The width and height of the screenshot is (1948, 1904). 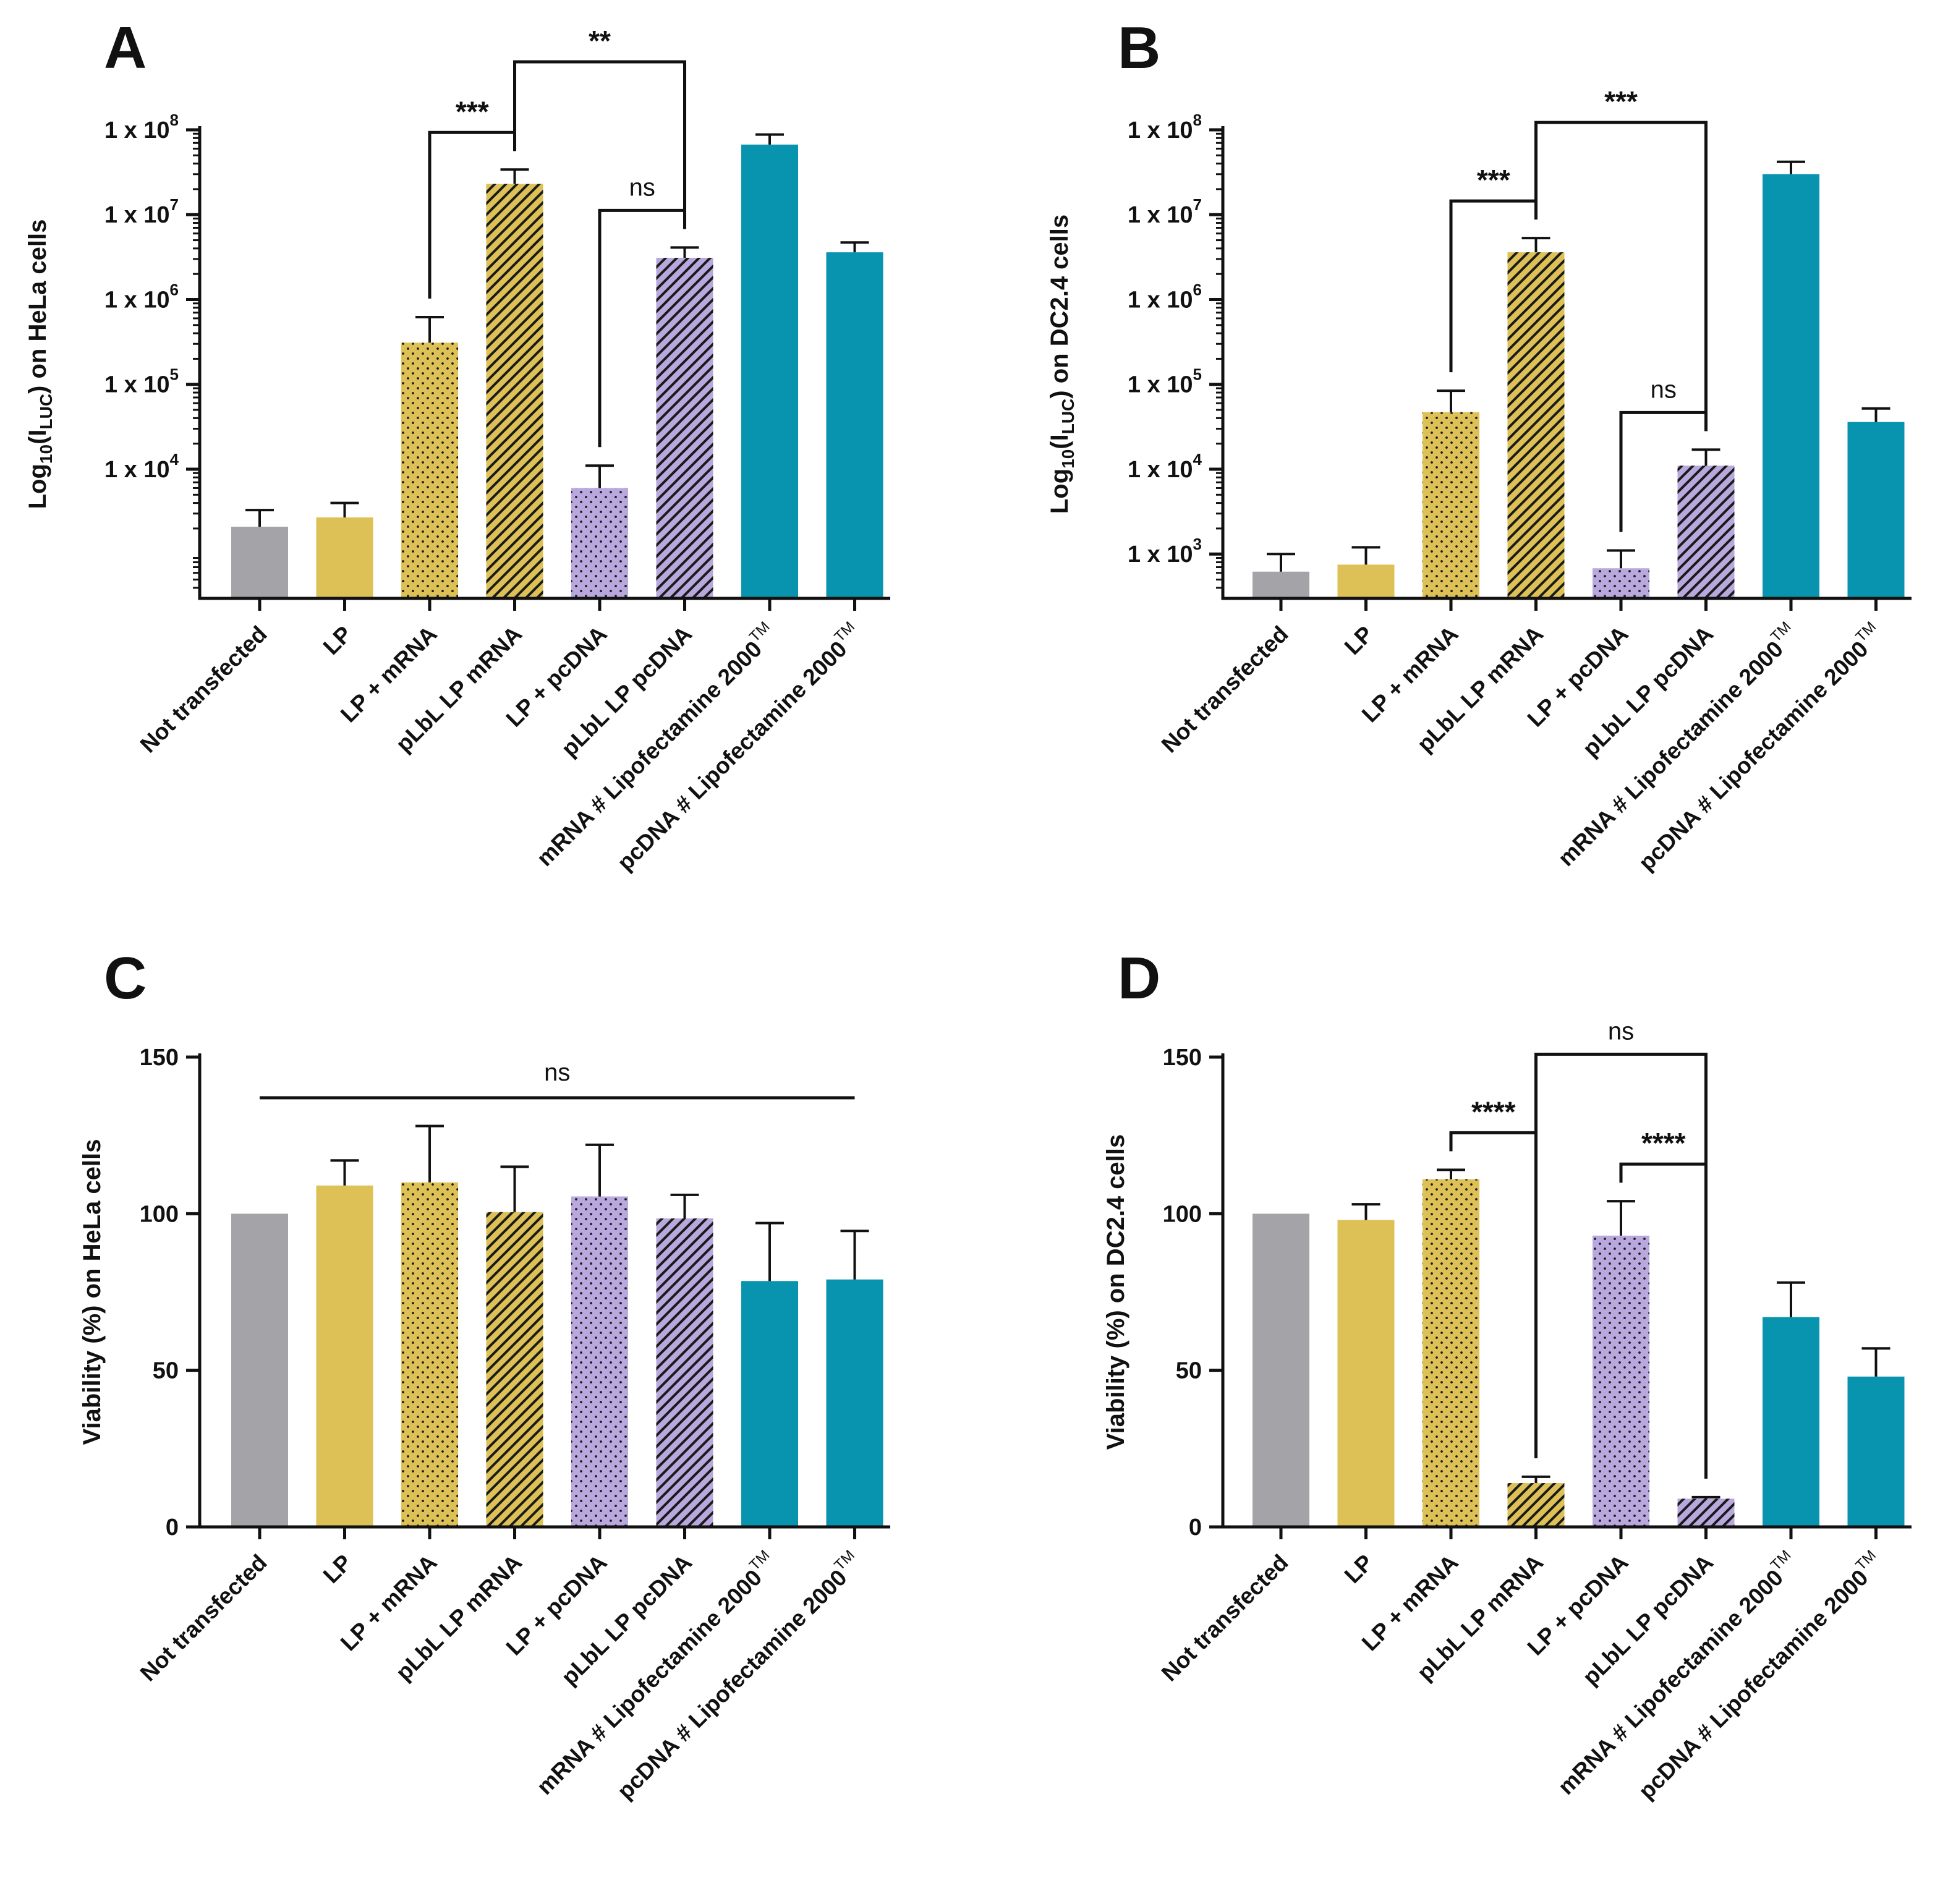 What do you see at coordinates (1197, 120) in the screenshot?
I see `y-tick-exponent: 8` at bounding box center [1197, 120].